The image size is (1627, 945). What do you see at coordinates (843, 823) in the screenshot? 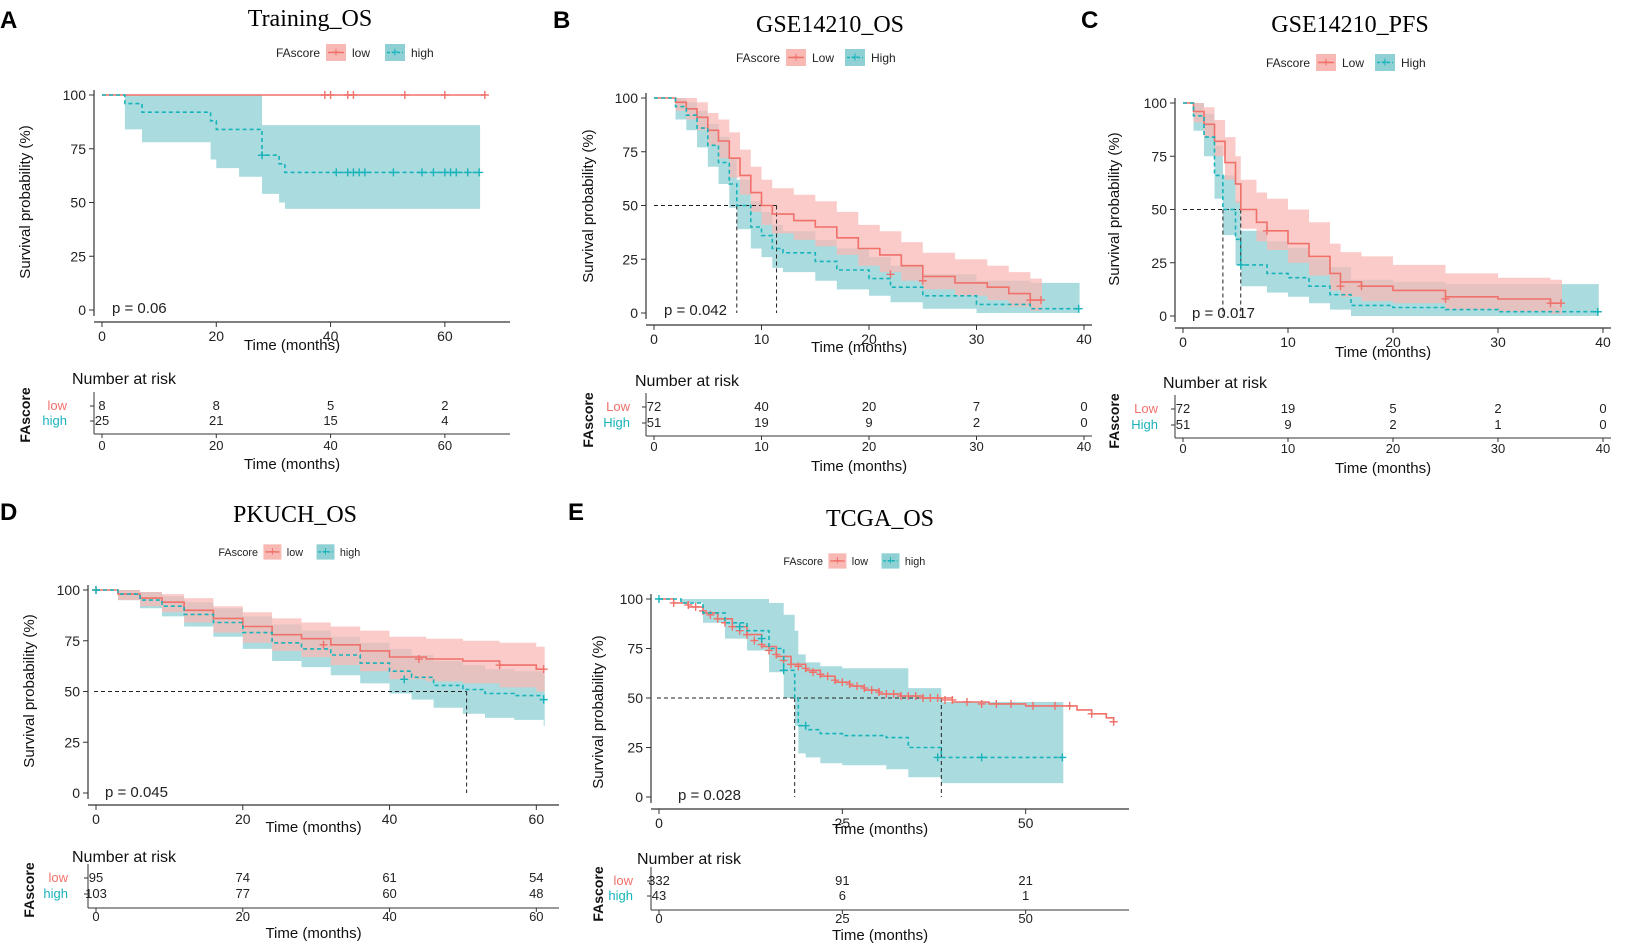
I see `x-tick-label: 25` at bounding box center [843, 823].